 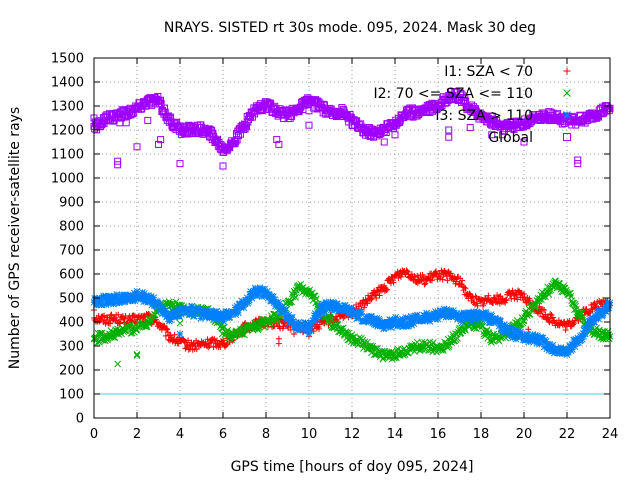 What do you see at coordinates (94, 434) in the screenshot?
I see `x-tick-label: 0` at bounding box center [94, 434].